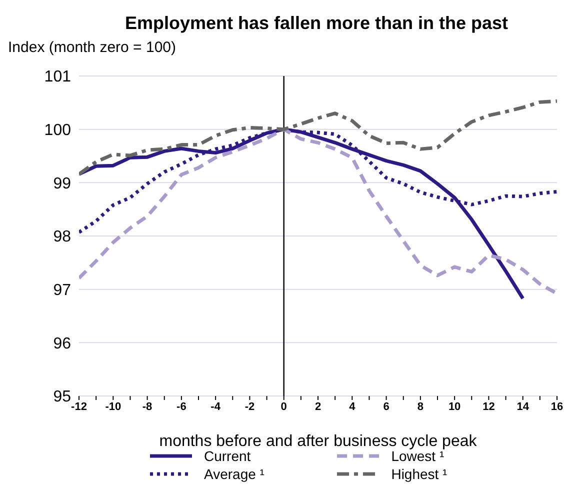 The height and width of the screenshot is (488, 565). I want to click on legend-label: Lowest ¹, so click(417, 456).